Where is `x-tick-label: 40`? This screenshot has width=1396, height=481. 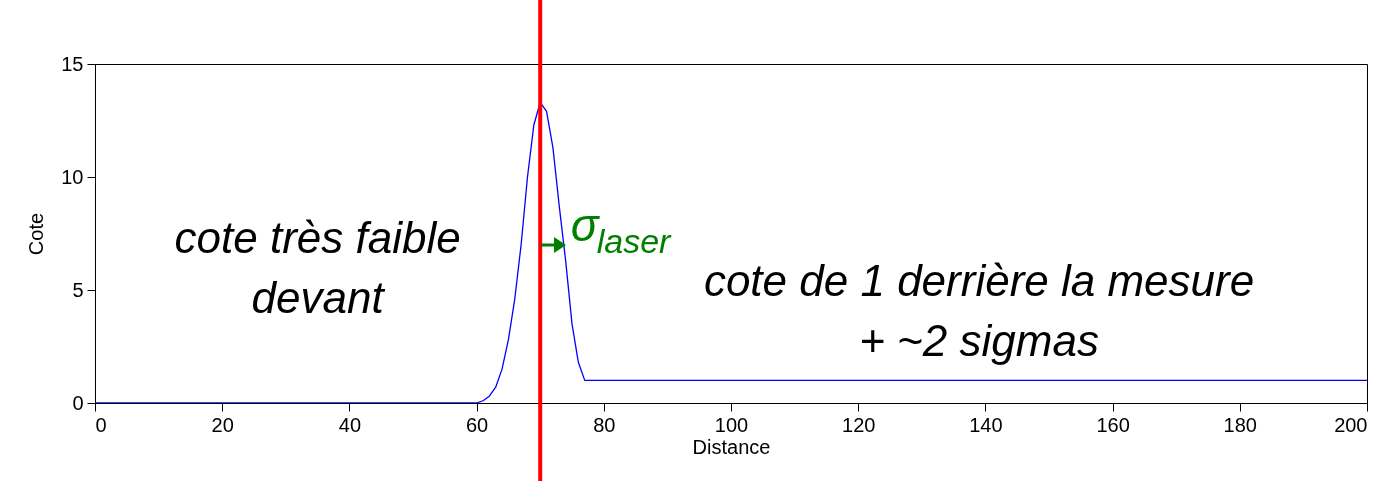
x-tick-label: 40 is located at coordinates (350, 424).